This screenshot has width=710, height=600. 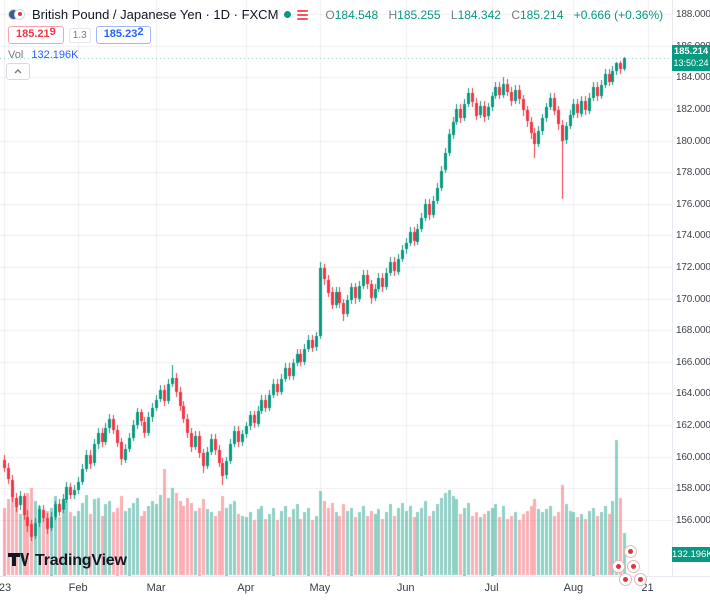 What do you see at coordinates (691, 554) in the screenshot?
I see `volume-badge: 132.196K` at bounding box center [691, 554].